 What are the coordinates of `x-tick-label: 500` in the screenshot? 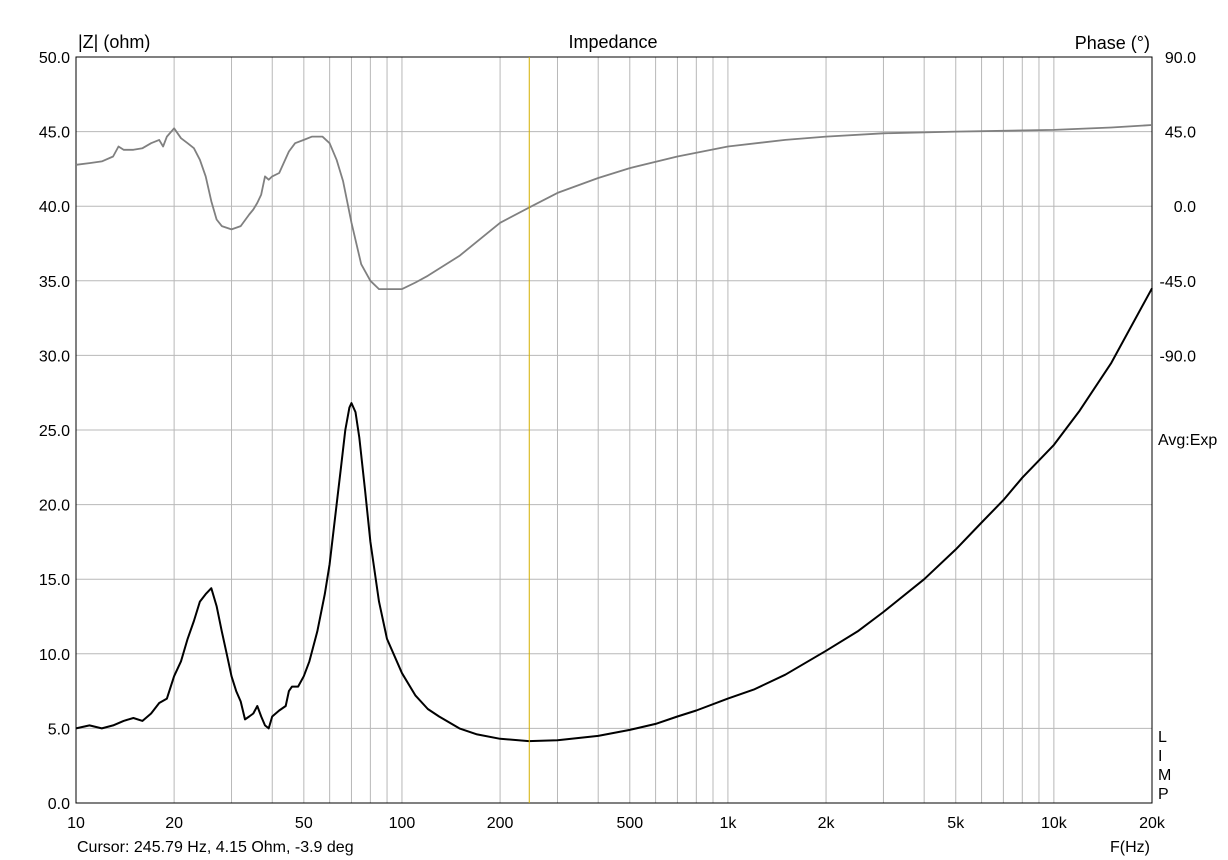 It's located at (629, 823).